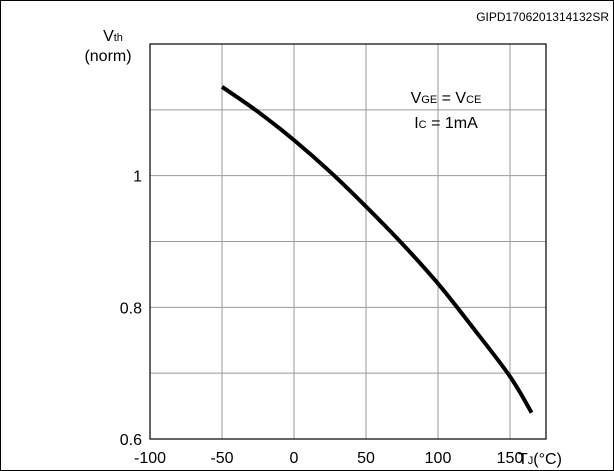  I want to click on y-tick-label: 0.8, so click(131, 308).